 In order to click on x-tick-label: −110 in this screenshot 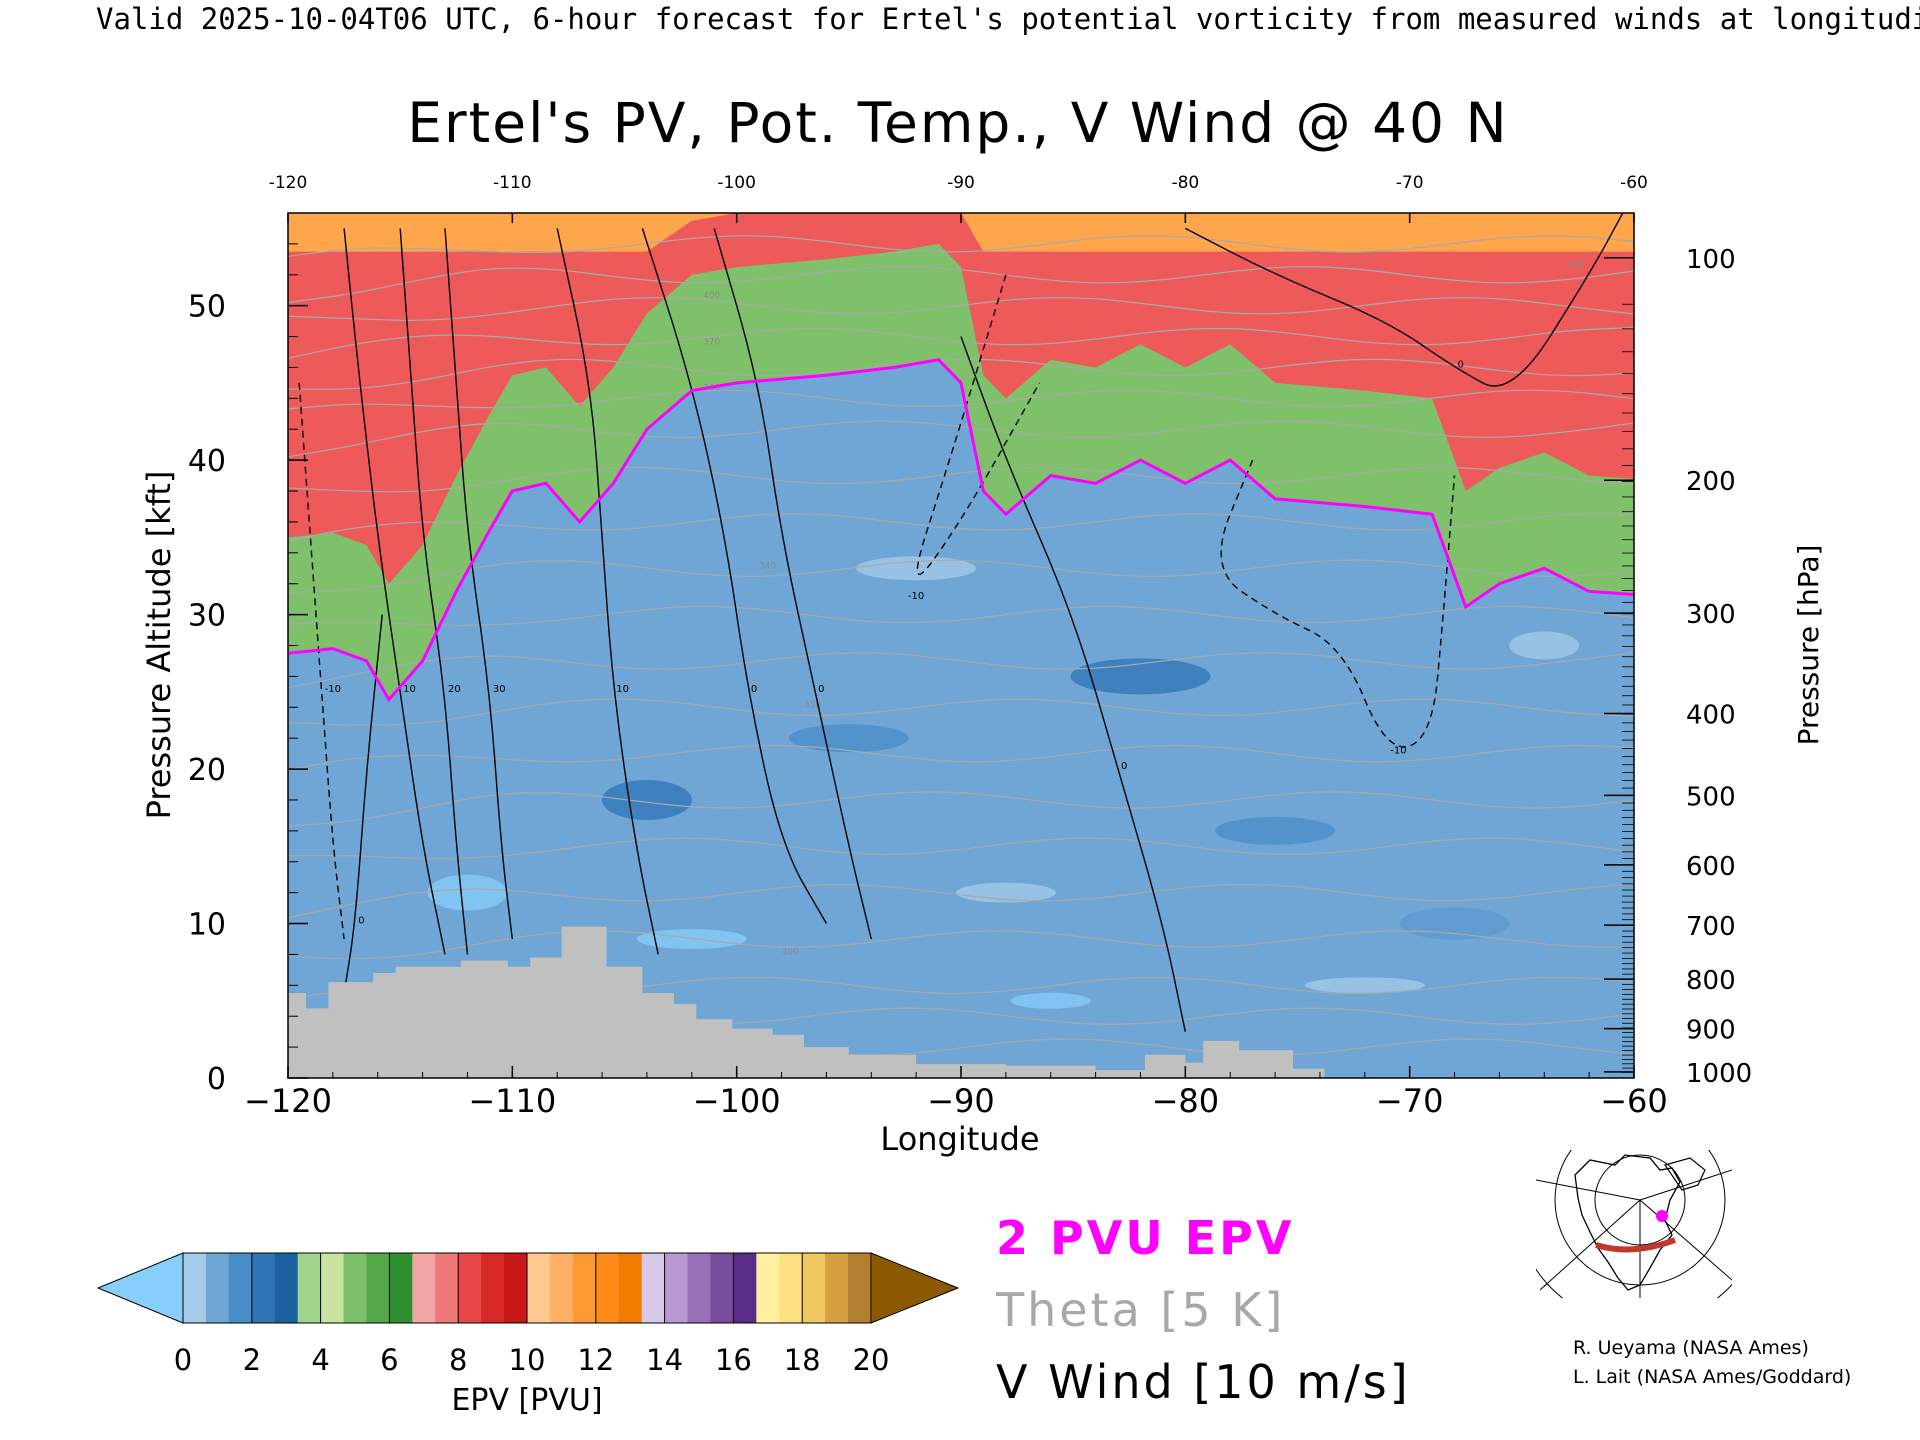, I will do `click(512, 1101)`.